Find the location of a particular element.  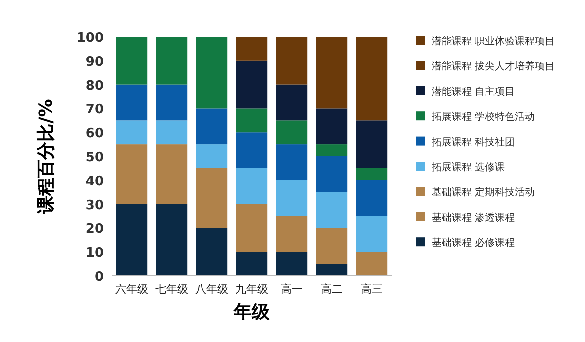

y-axis-title: 课程百分比/% is located at coordinates (46, 157).